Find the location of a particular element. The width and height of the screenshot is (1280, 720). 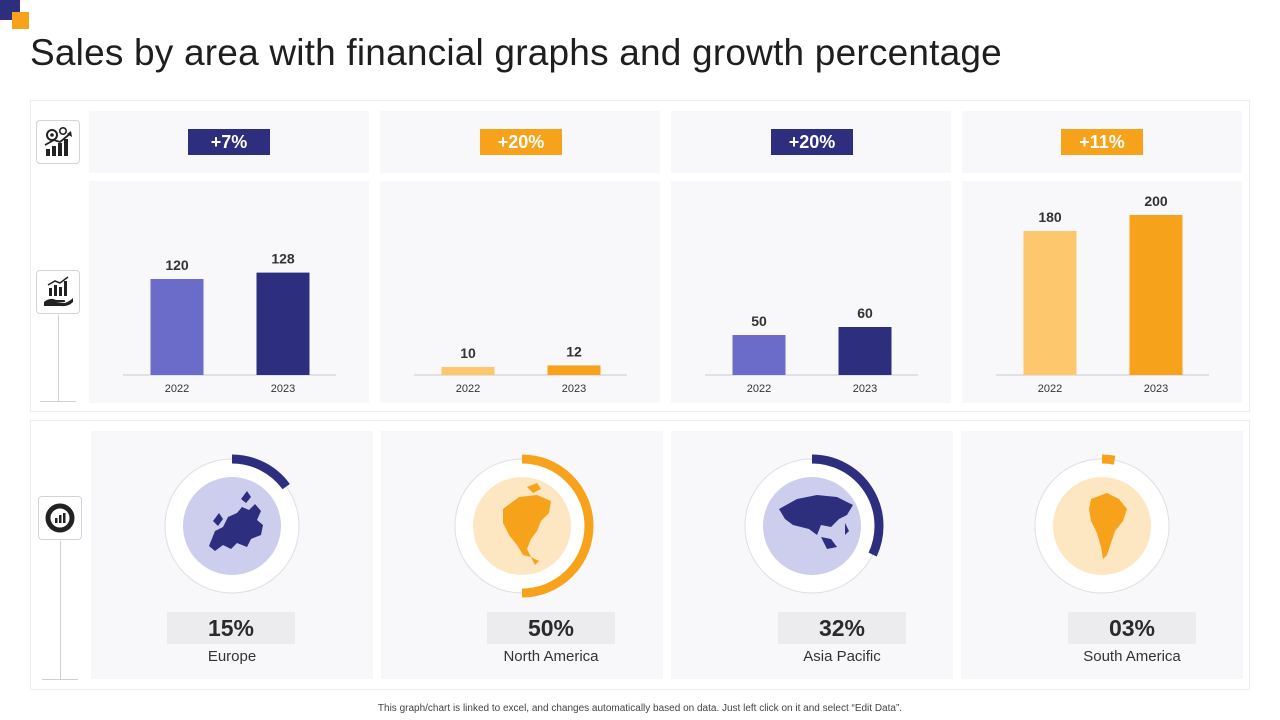

gauge-south-america is located at coordinates (1102, 524).